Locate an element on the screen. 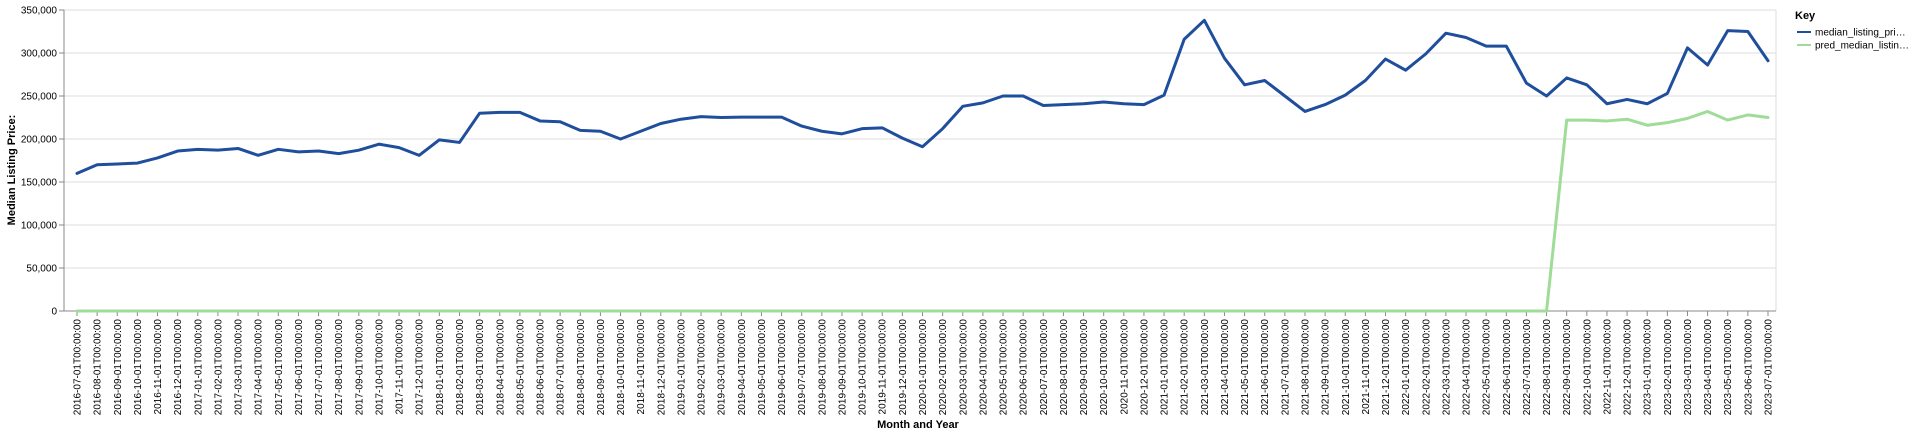 This screenshot has width=1920, height=434. x-tick-label: 2018-03-01T00:00:00 is located at coordinates (480, 367).